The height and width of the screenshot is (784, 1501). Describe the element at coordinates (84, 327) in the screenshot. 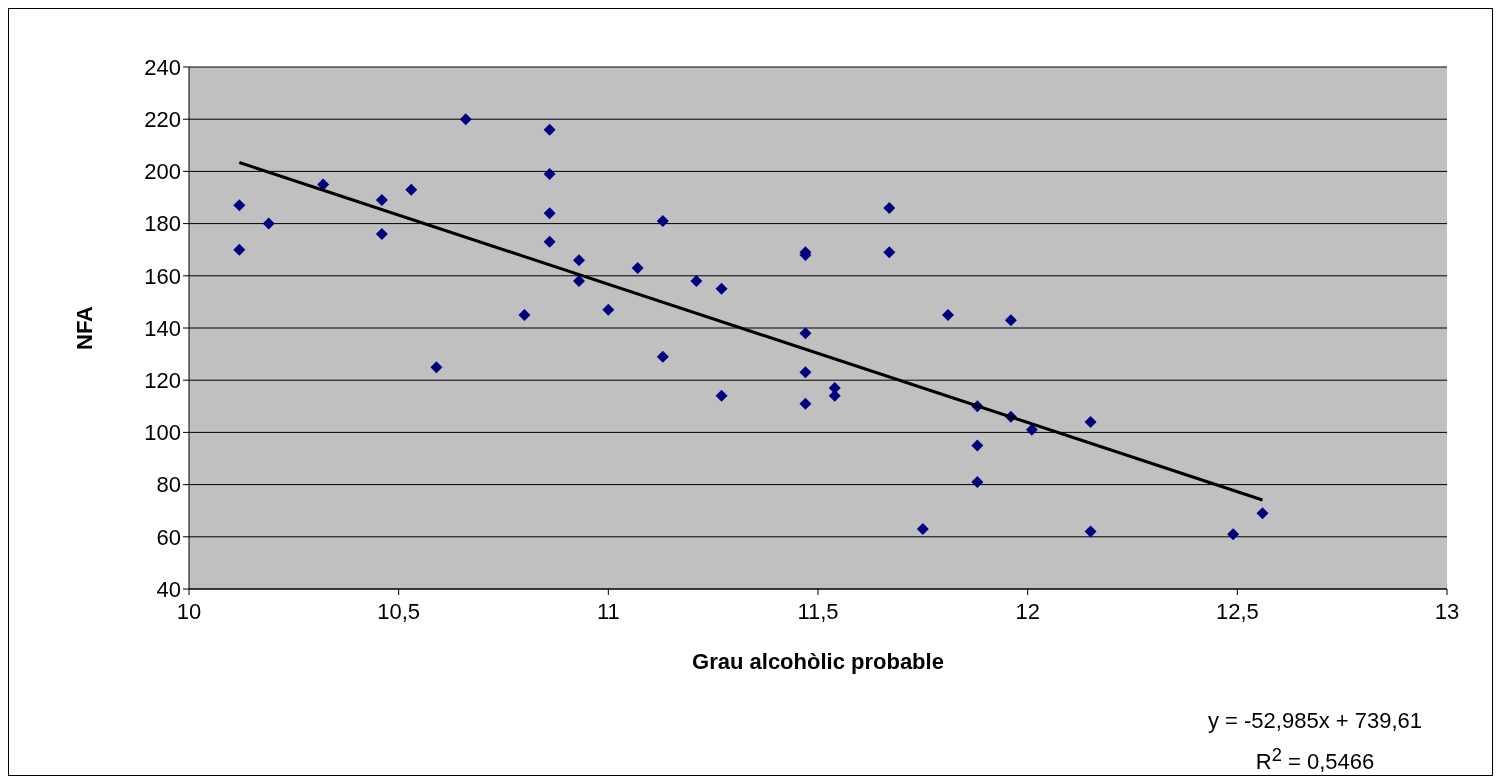

I see `y-axis-title: NFA` at that location.